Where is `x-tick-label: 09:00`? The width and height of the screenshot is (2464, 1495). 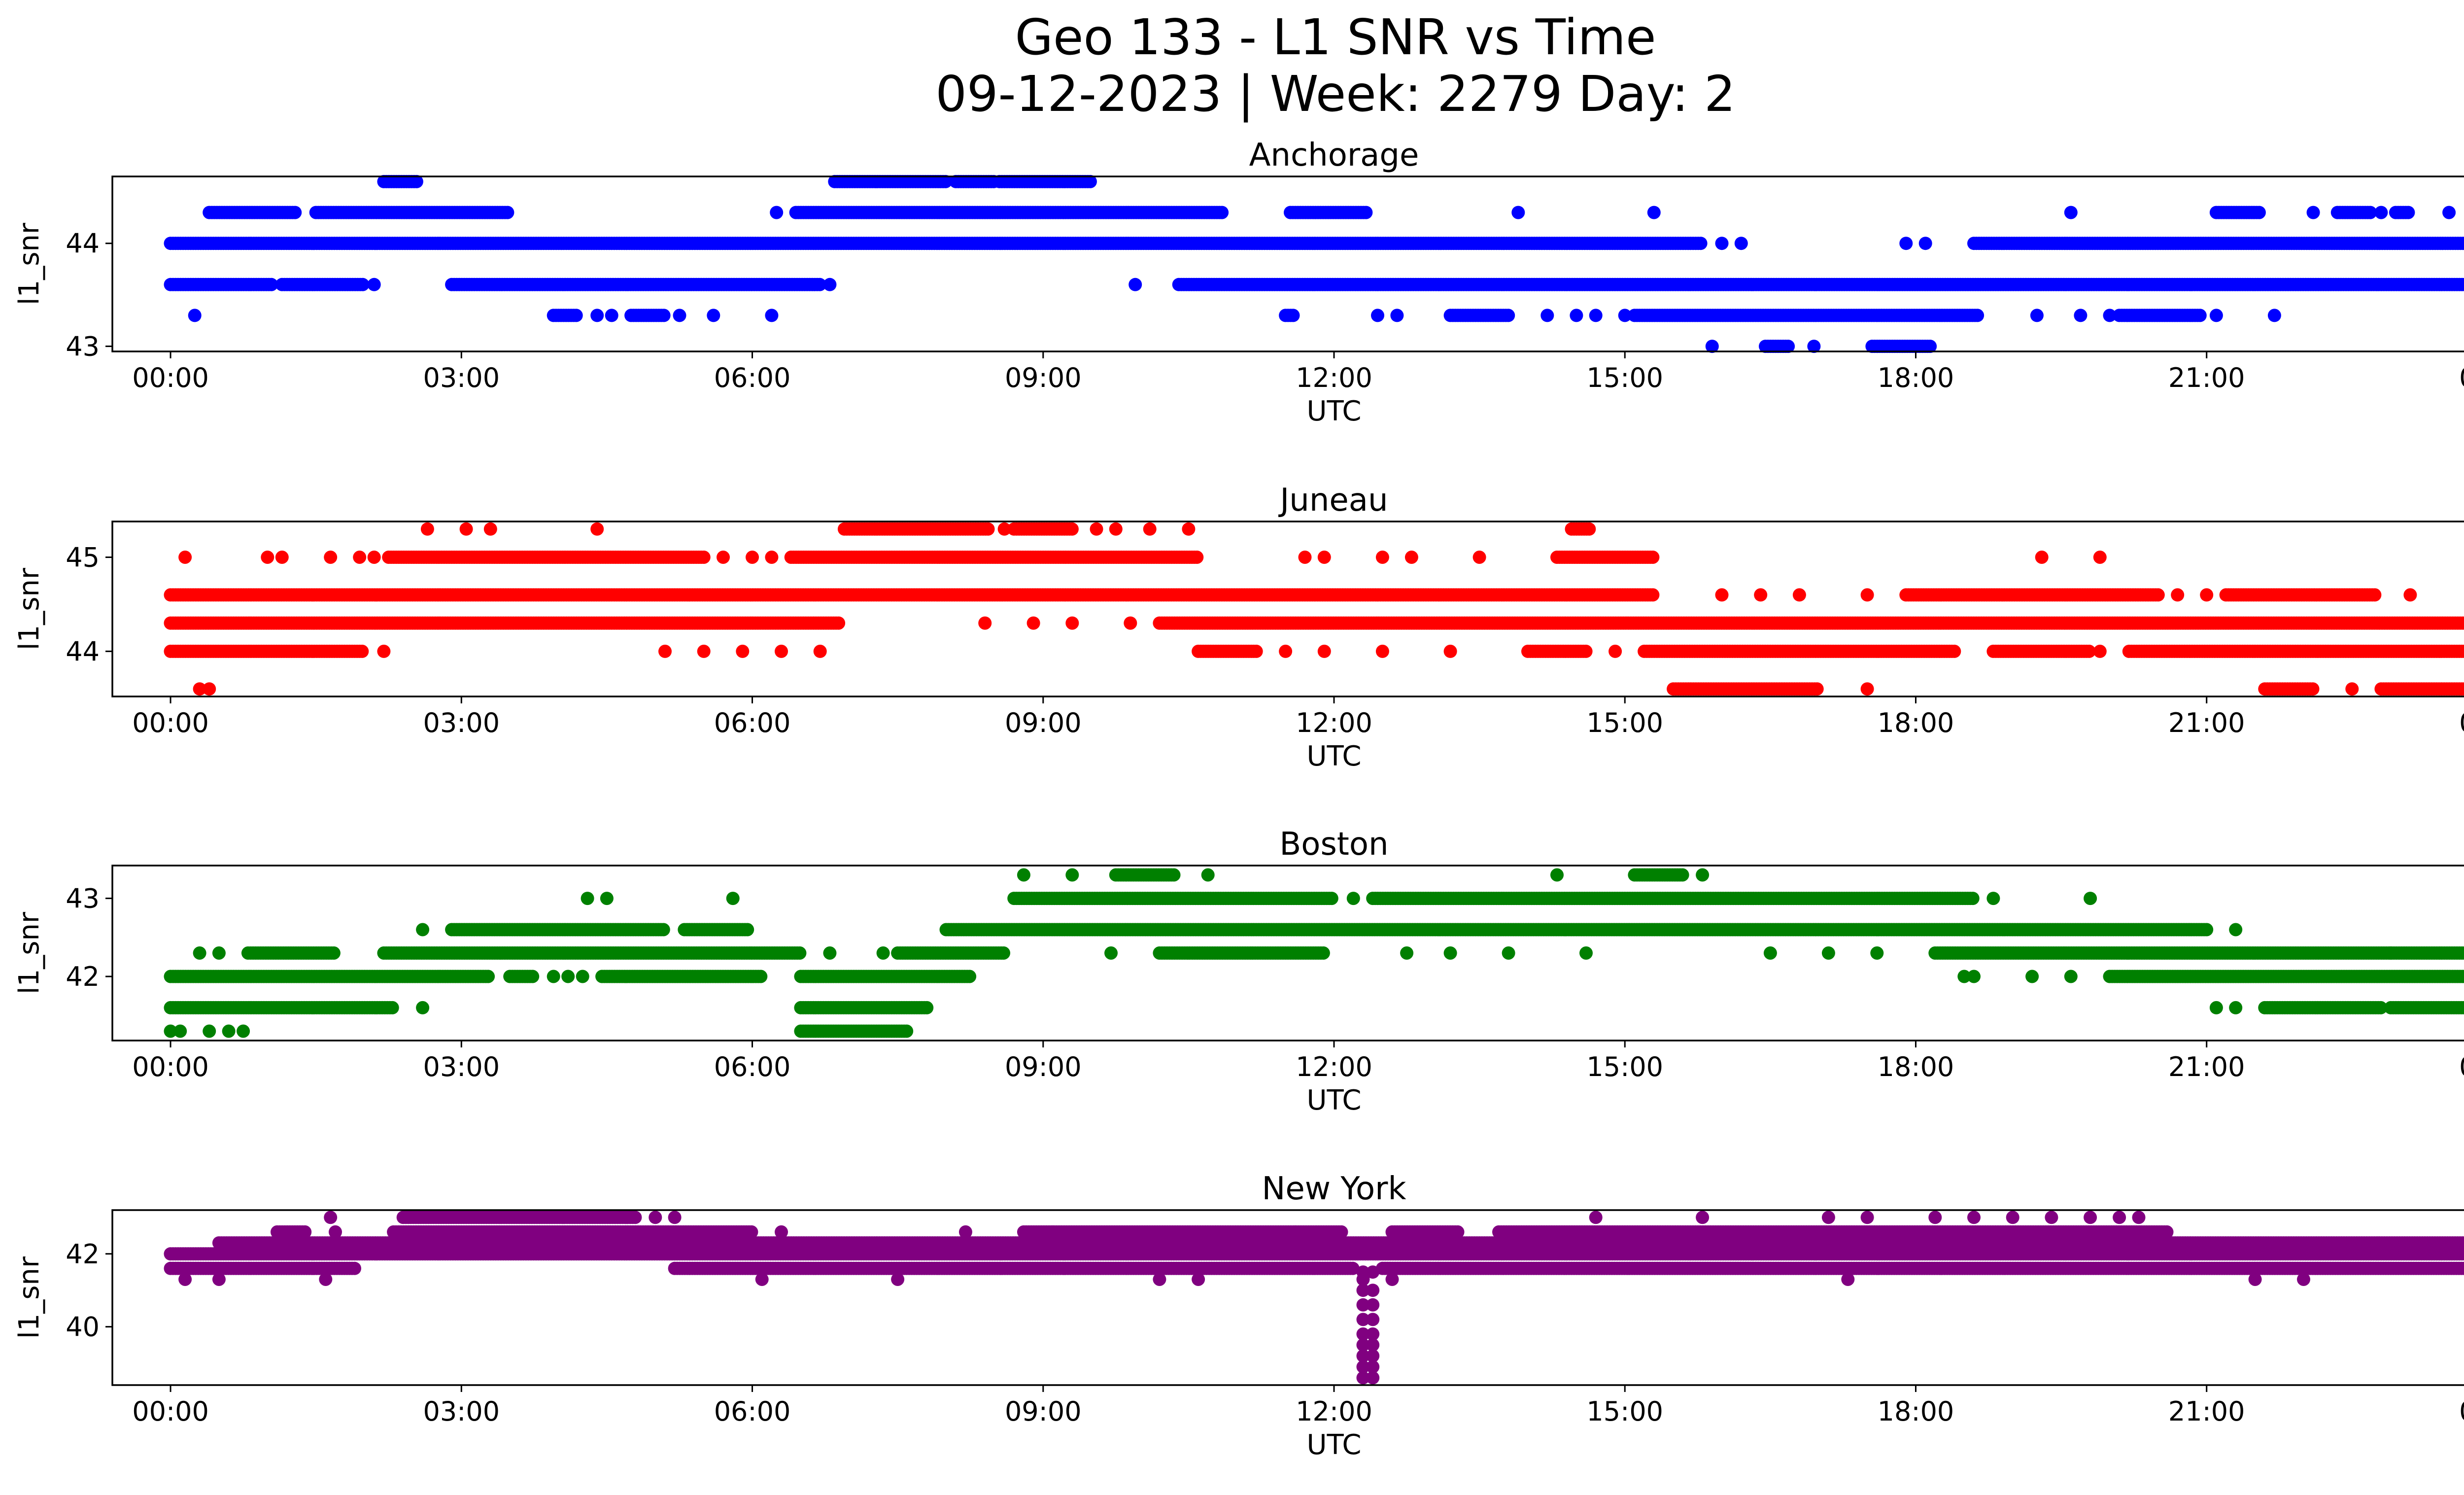 x-tick-label: 09:00 is located at coordinates (1043, 722).